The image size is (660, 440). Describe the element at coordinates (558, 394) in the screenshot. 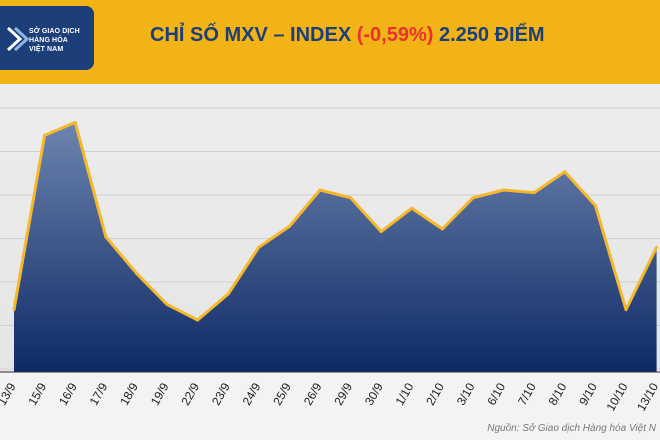

I see `x-tick-label: 8/10` at that location.